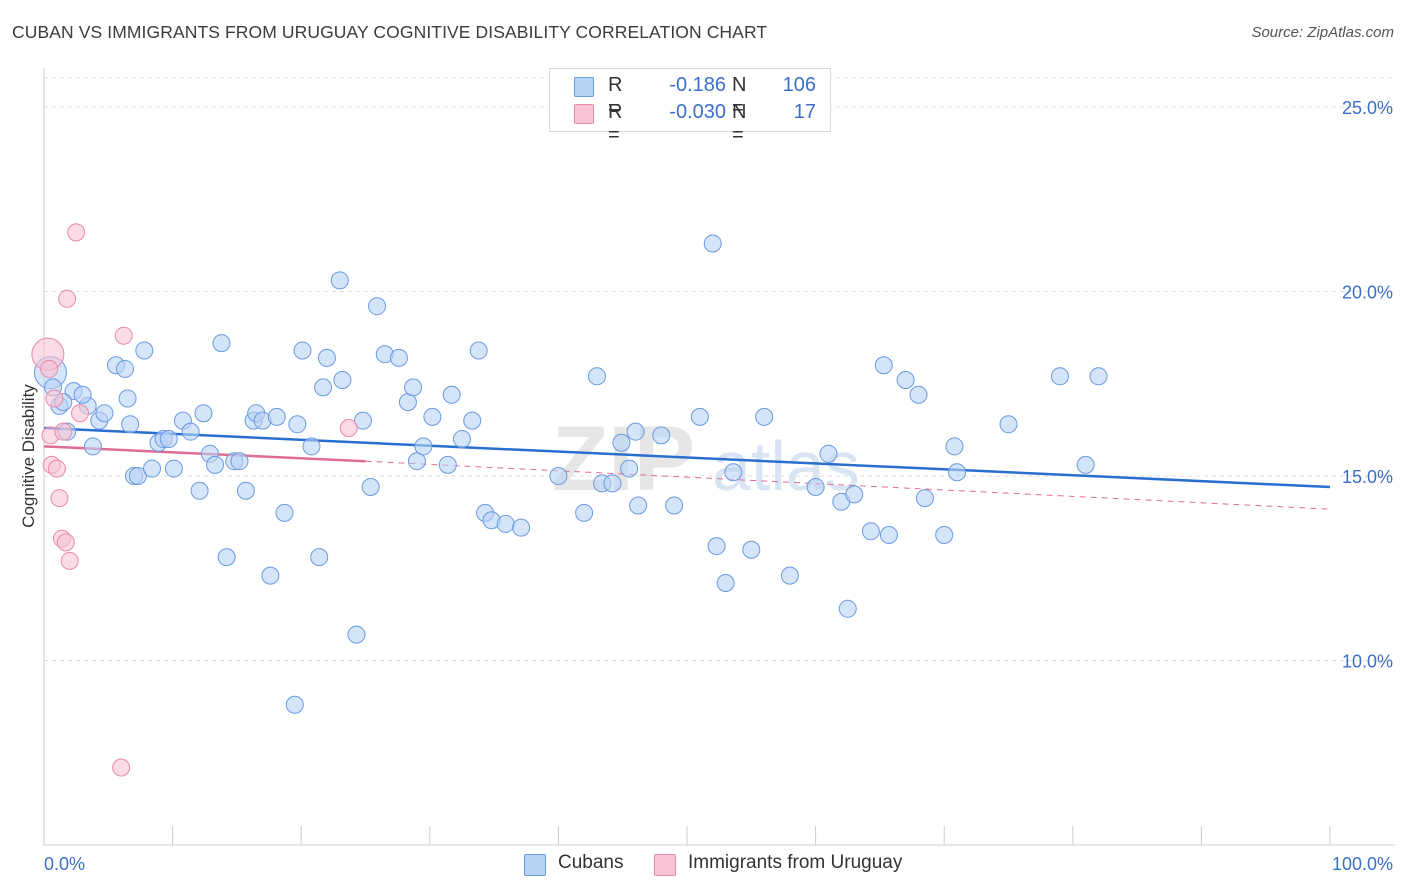 This screenshot has height=892, width=1406. What do you see at coordinates (665, 865) in the screenshot?
I see `series-swatch-uruguay` at bounding box center [665, 865].